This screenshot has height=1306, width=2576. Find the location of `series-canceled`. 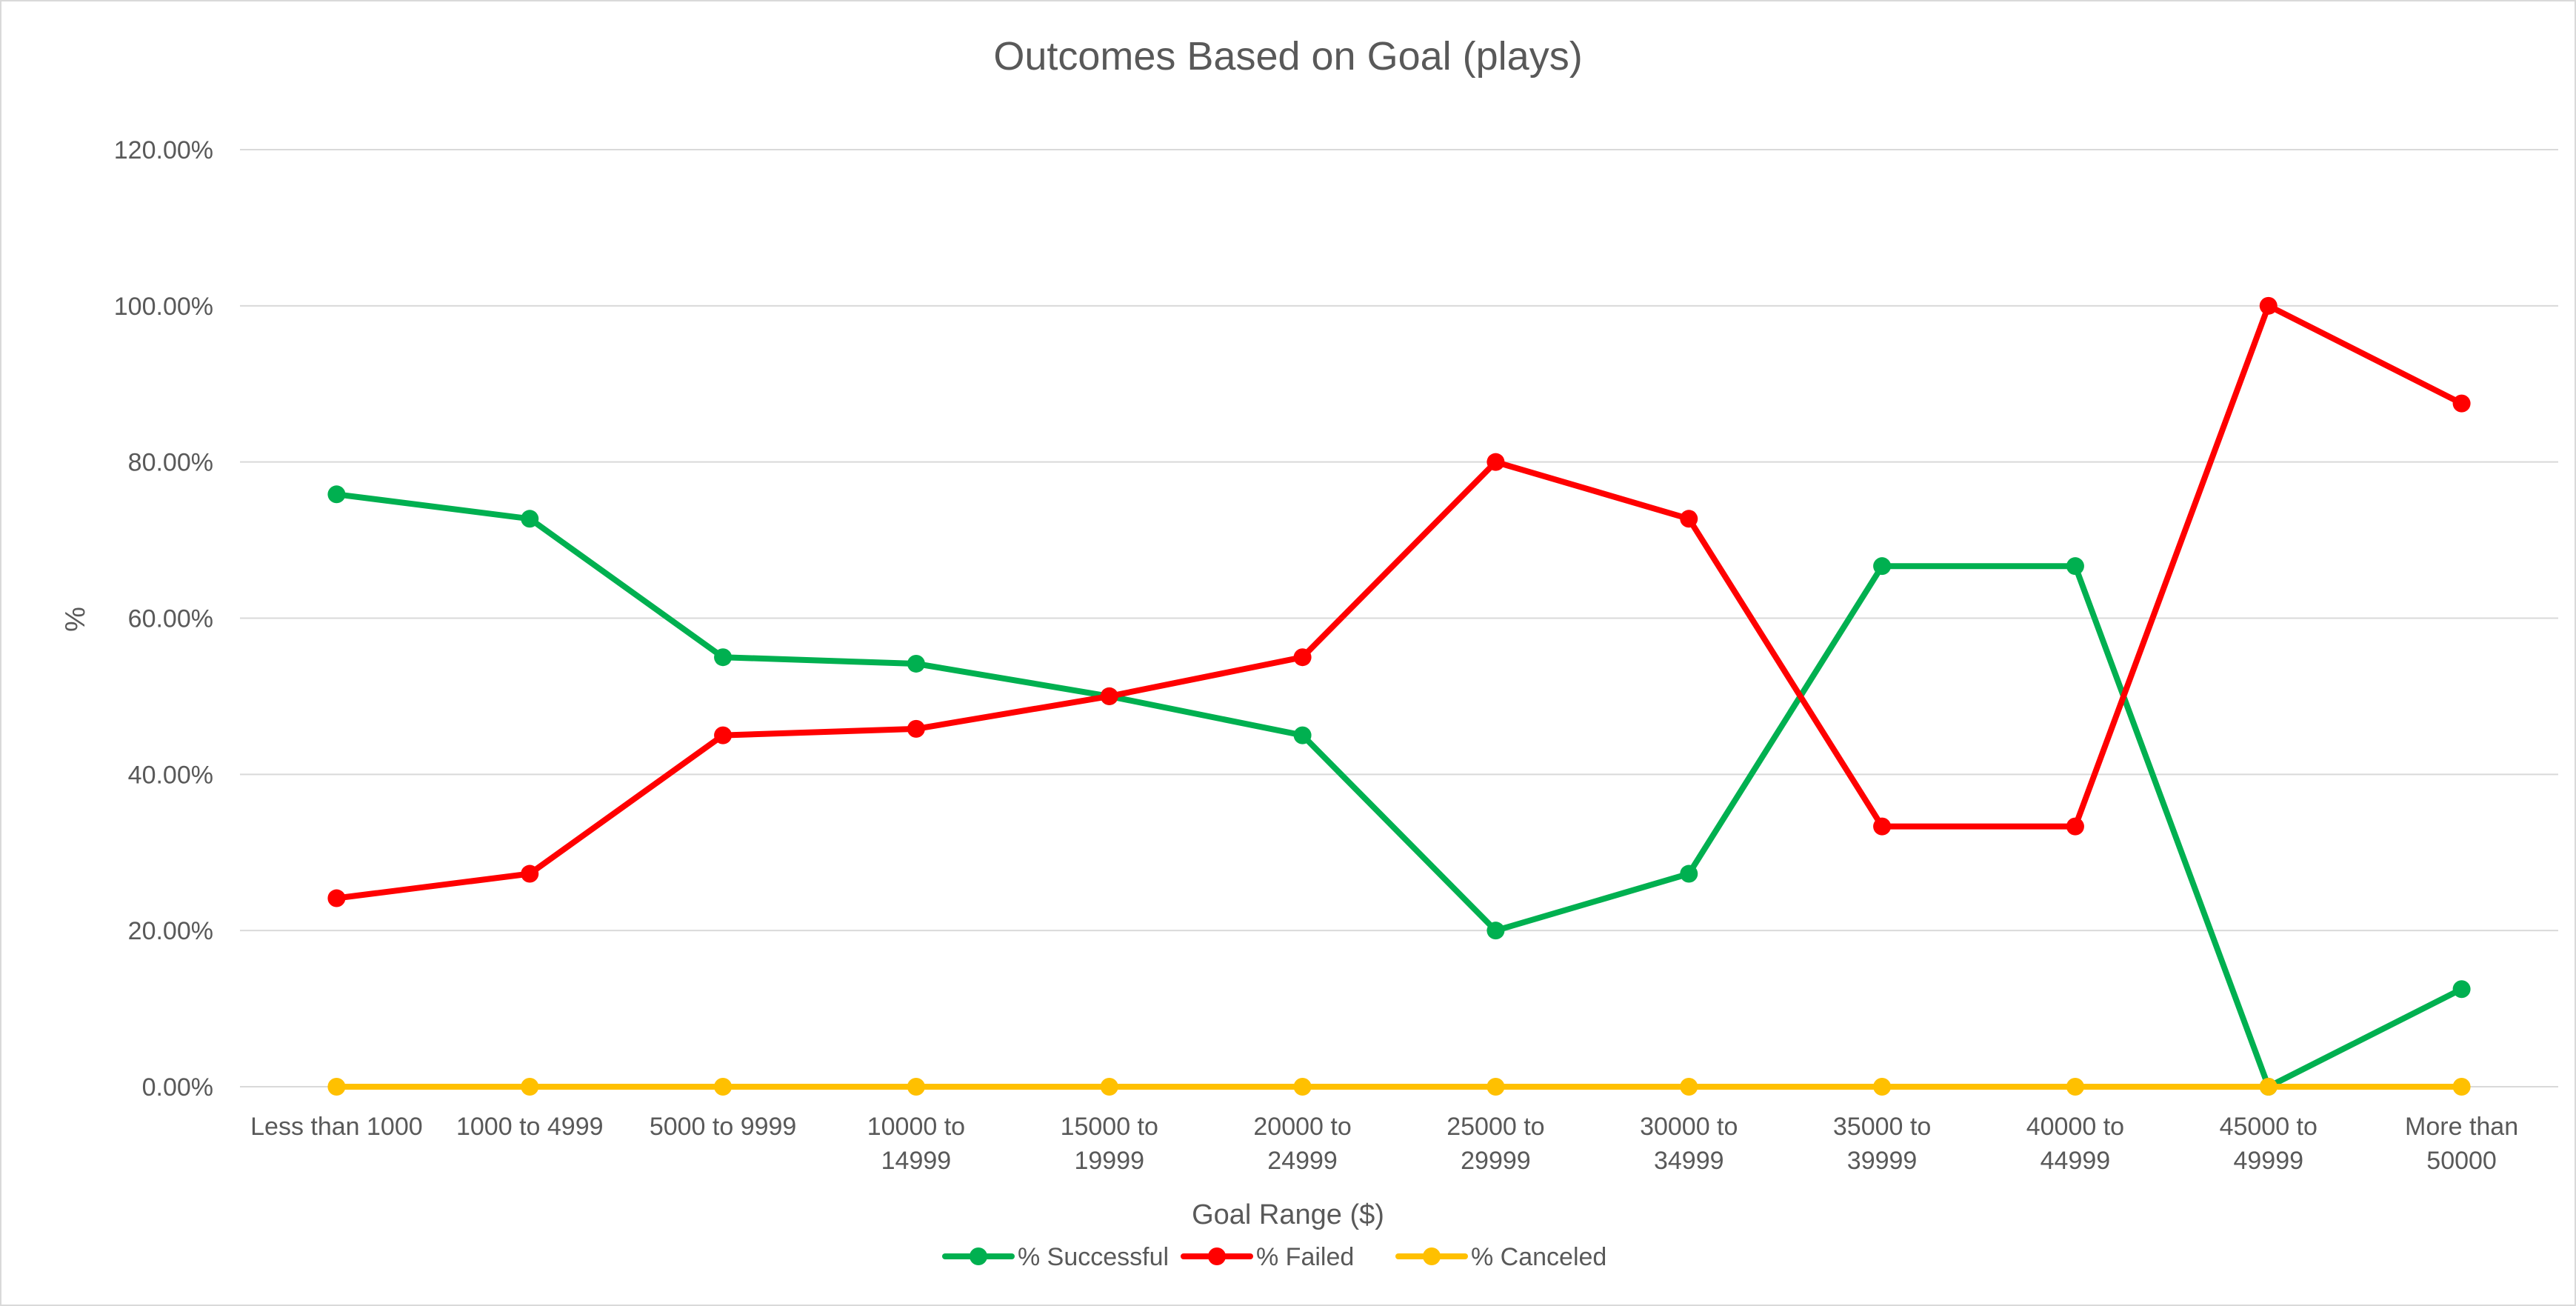

series-canceled is located at coordinates (1399, 1087).